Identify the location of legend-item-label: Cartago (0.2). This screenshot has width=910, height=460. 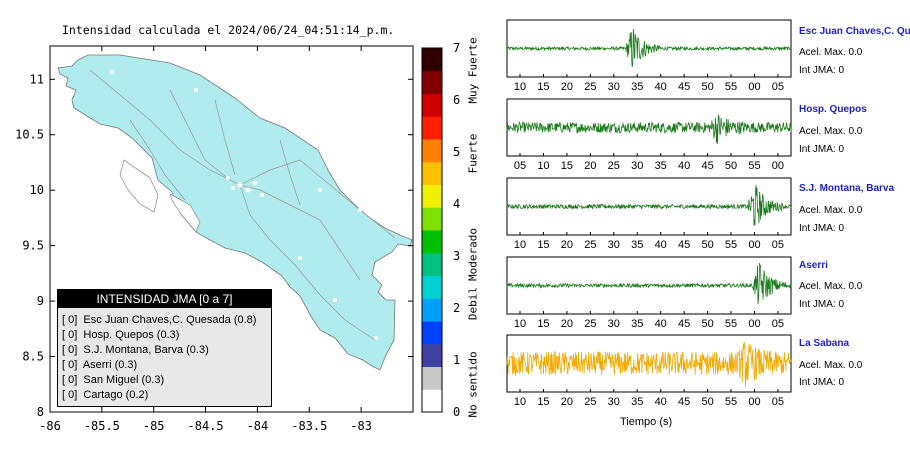
(116, 395).